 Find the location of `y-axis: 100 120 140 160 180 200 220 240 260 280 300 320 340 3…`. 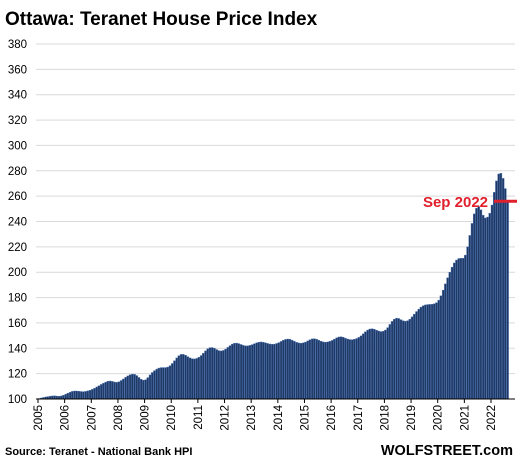

y-axis: 100 120 140 160 180 200 220 240 260 280 300 320 340 3… is located at coordinates (17, 222).